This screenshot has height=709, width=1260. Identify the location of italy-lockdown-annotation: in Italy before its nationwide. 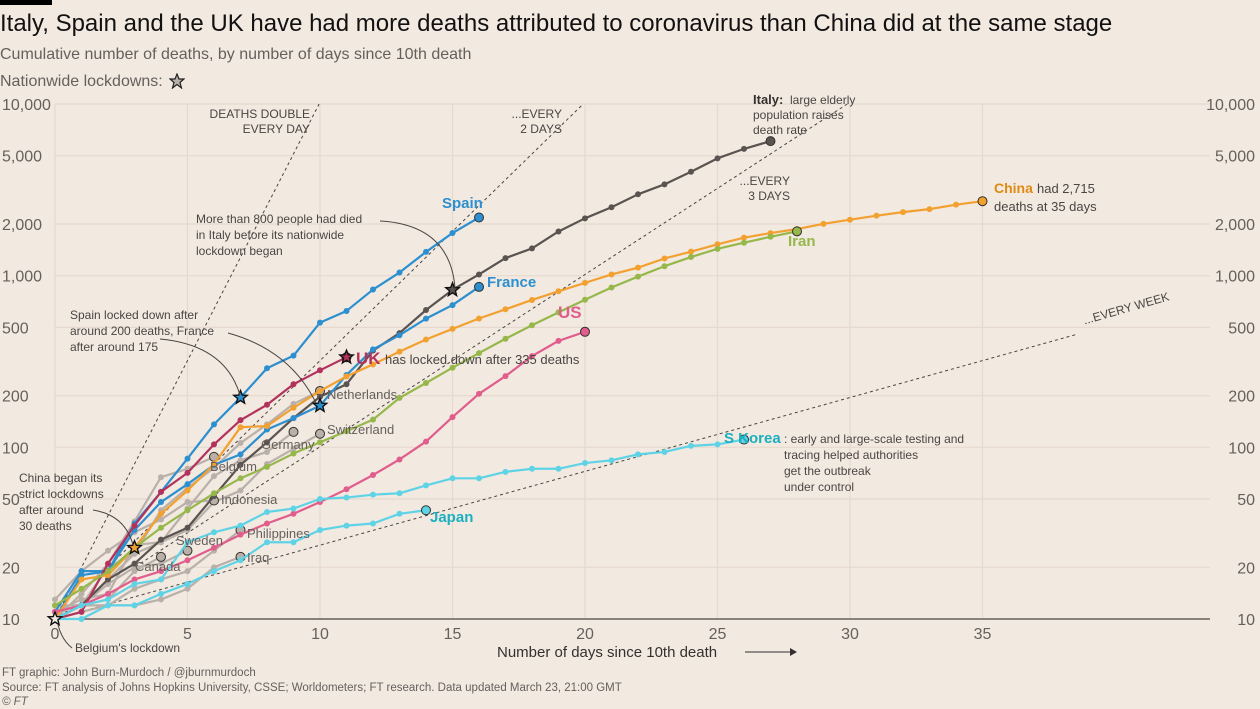
(270, 235).